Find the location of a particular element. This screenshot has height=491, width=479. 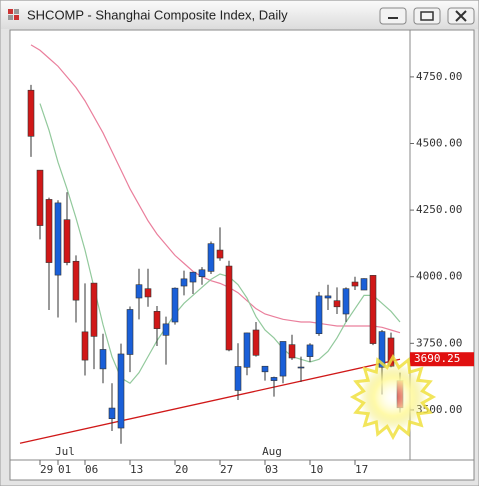

highlight-glow is located at coordinates (393, 397).